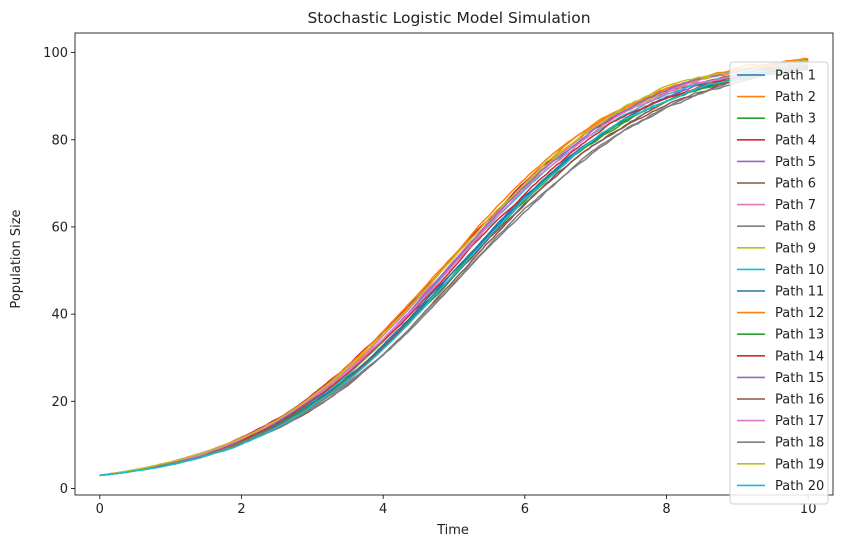  What do you see at coordinates (799, 270) in the screenshot?
I see `legend-entry-label: Path 10` at bounding box center [799, 270].